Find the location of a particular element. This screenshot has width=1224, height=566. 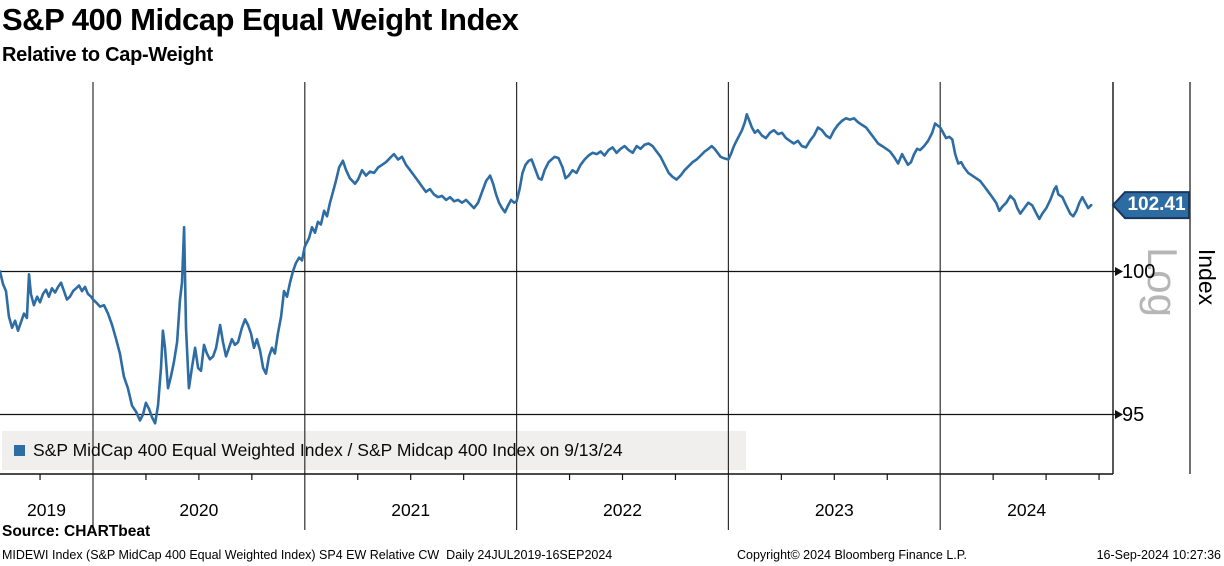

chart-title: S&P 400 Midcap Equal Weight Index is located at coordinates (260, 19).